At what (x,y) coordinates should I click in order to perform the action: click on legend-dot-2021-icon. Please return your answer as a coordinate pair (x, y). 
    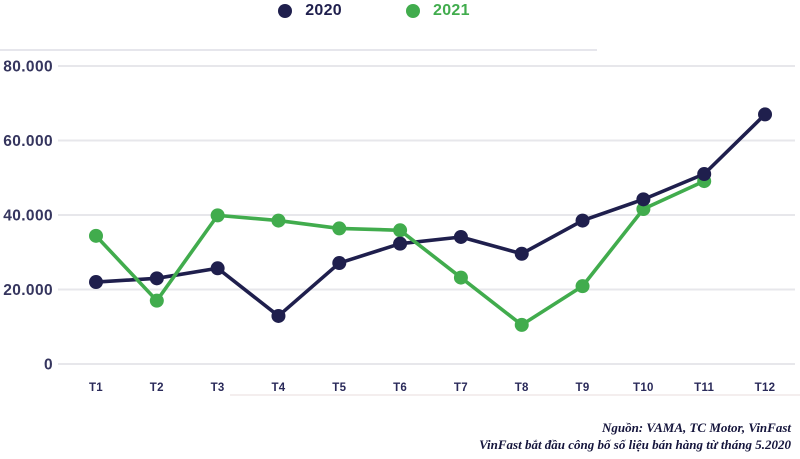
    Looking at the image, I should click on (413, 11).